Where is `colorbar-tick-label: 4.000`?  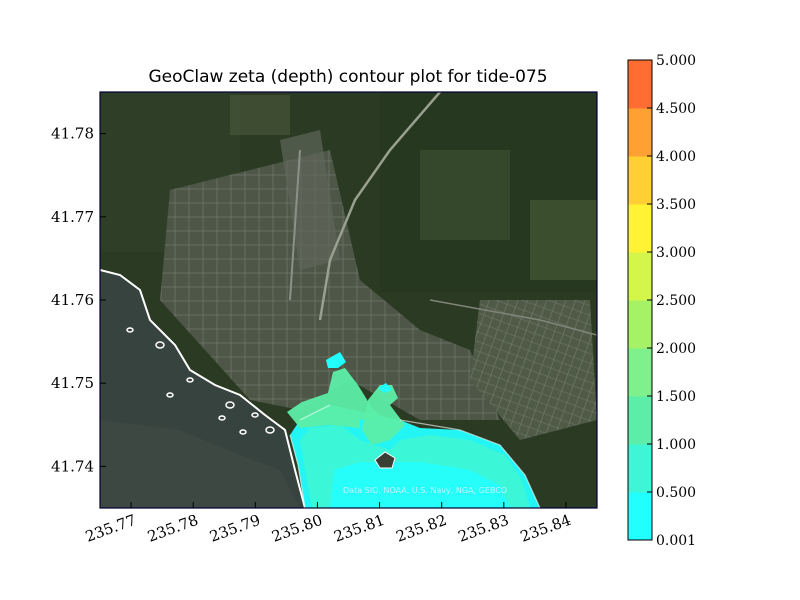
colorbar-tick-label: 4.000 is located at coordinates (676, 157).